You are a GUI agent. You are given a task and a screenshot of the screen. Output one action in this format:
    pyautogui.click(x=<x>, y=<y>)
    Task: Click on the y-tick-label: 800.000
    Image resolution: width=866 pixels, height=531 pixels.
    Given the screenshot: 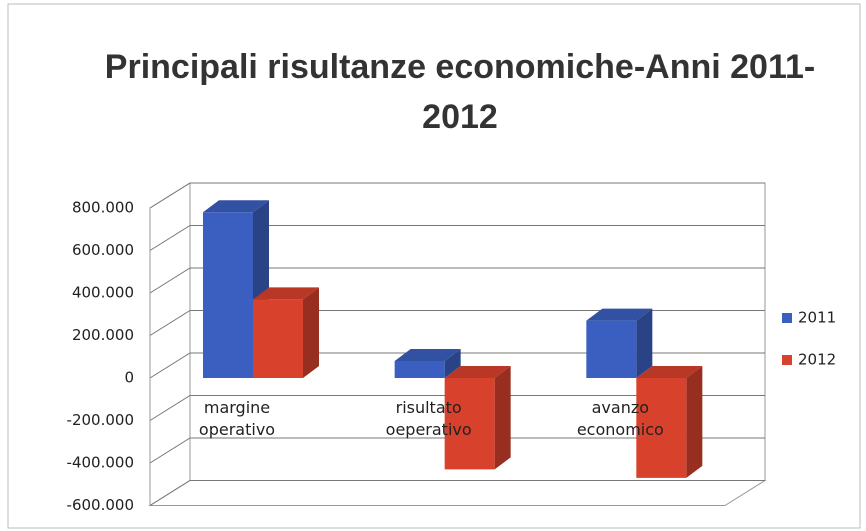 What is the action you would take?
    pyautogui.click(x=103, y=208)
    